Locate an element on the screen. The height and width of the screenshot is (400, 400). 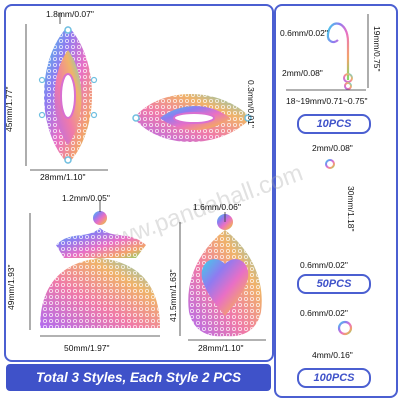
teardrop-top-dim: 1.6mm/0.06" is located at coordinates (217, 207).